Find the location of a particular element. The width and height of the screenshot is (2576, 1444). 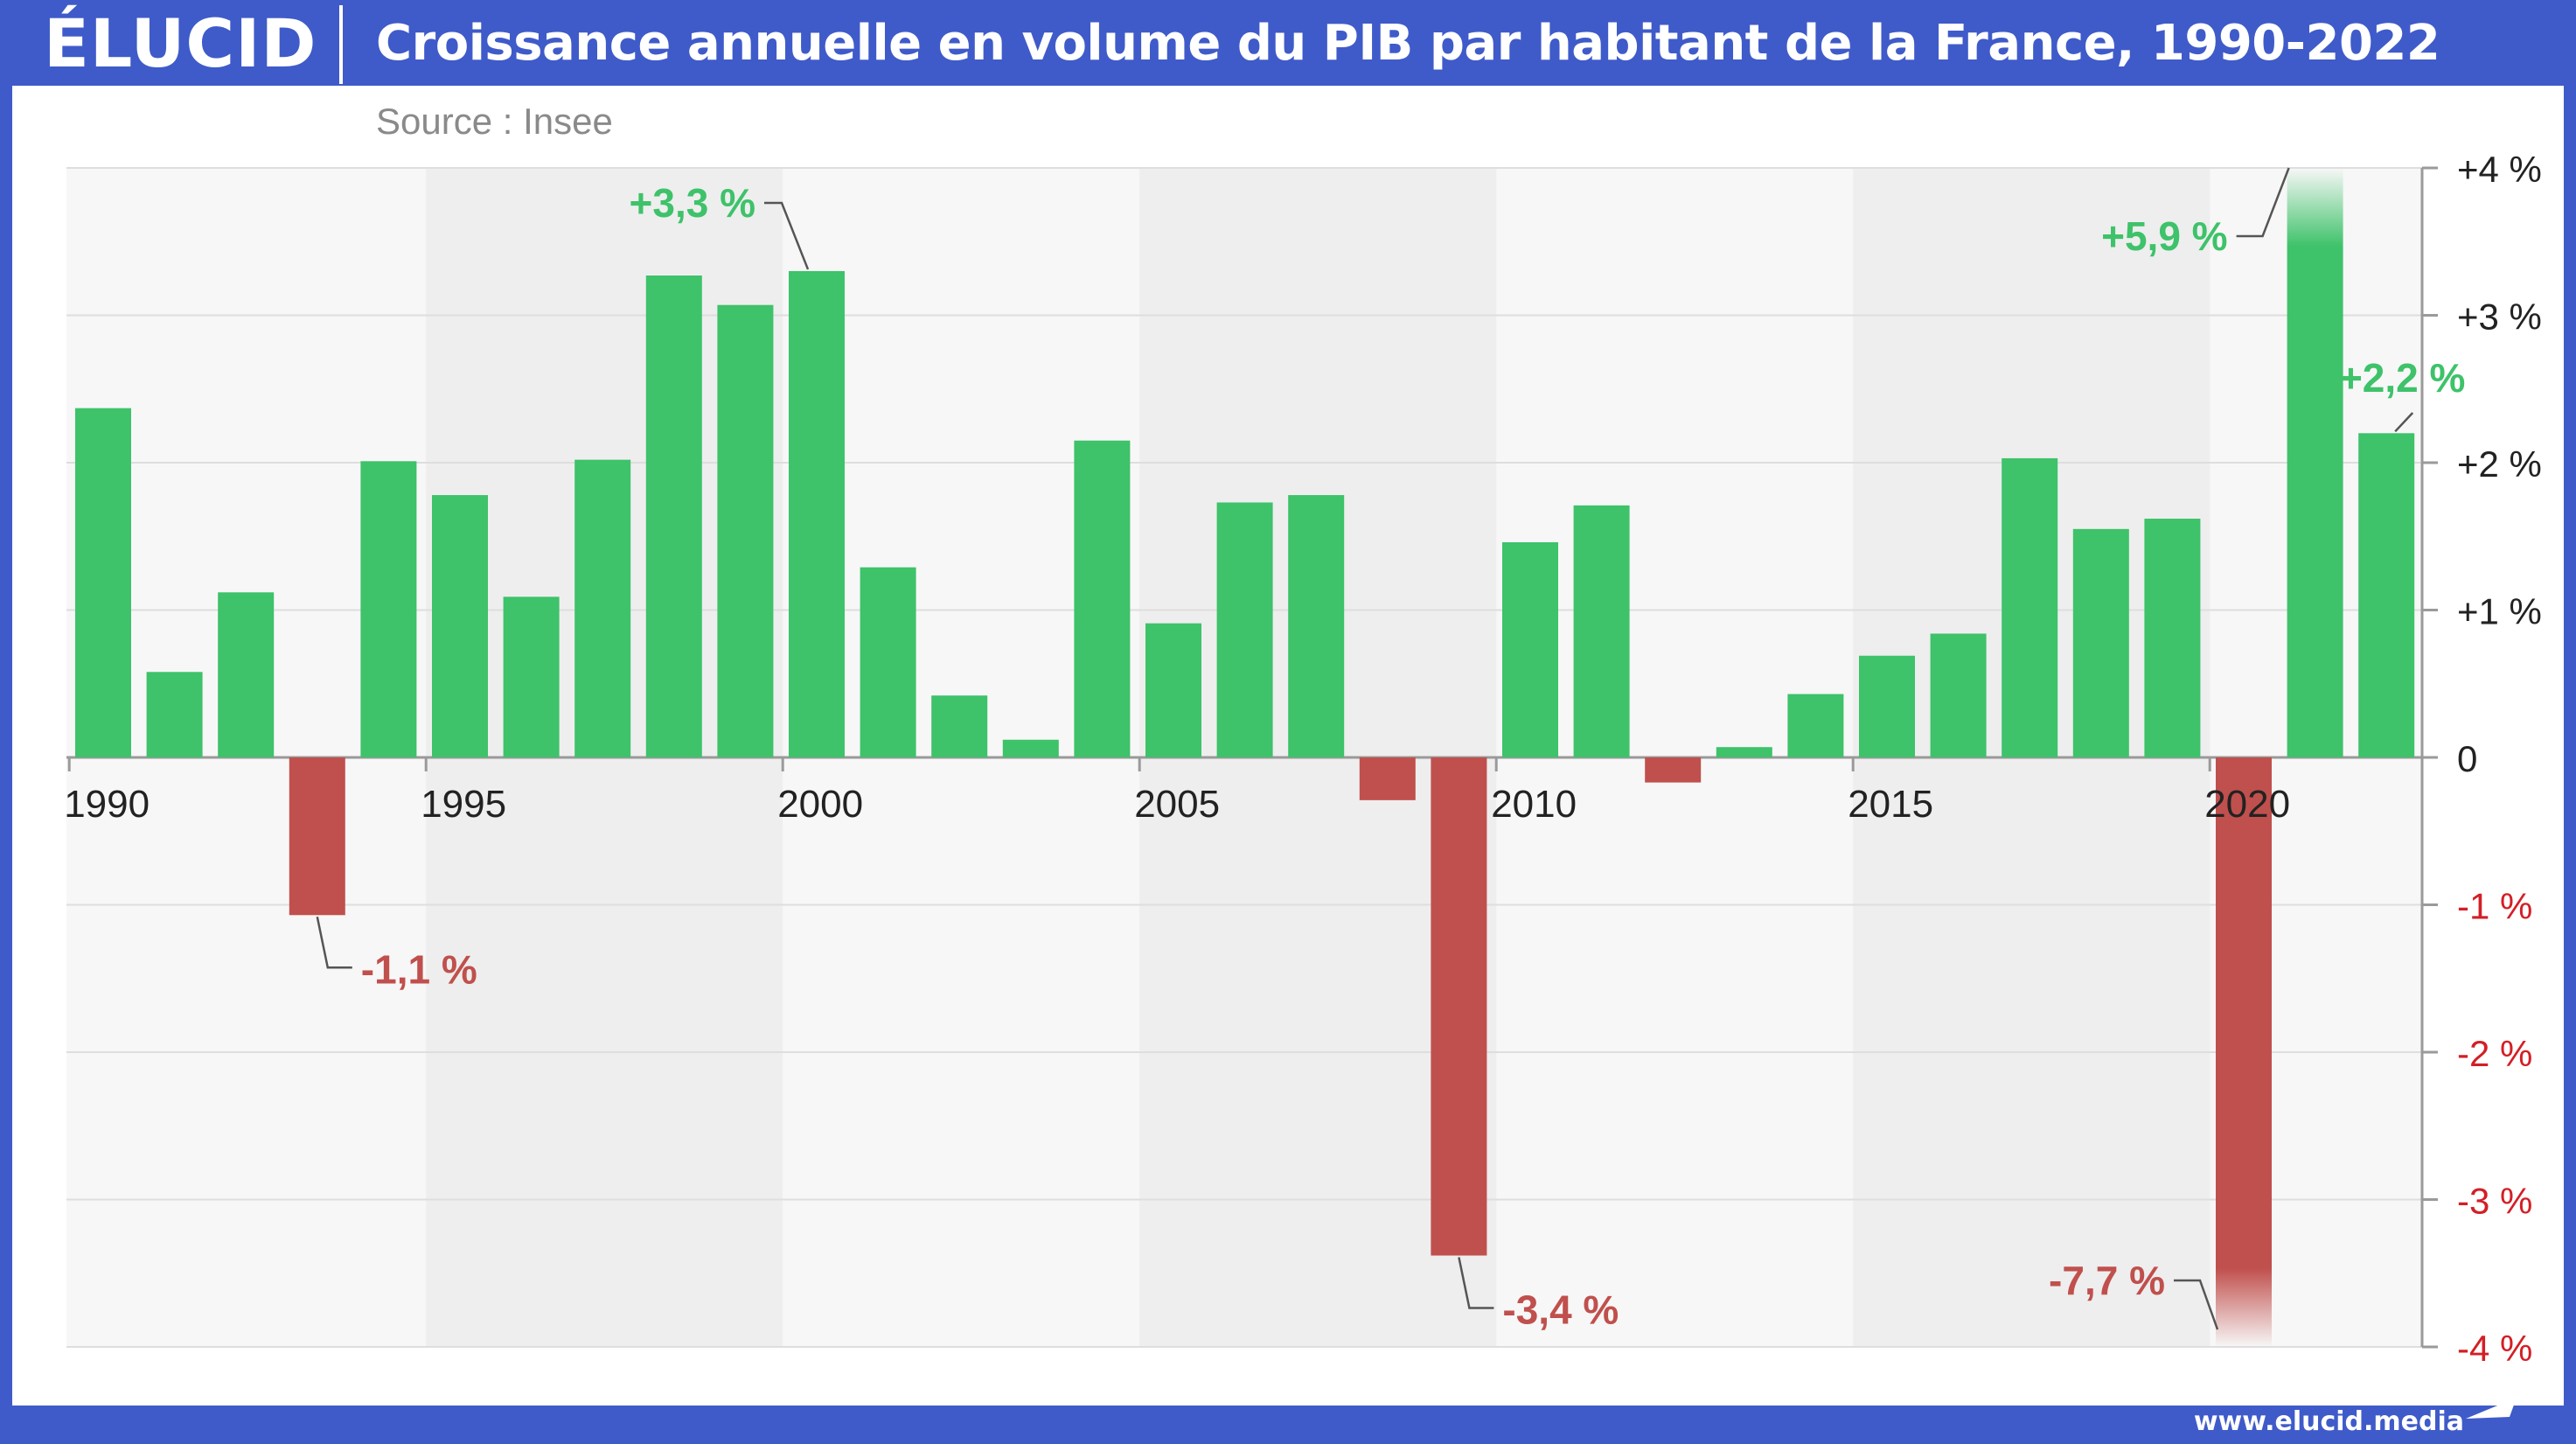

data-label: -7,7 % is located at coordinates (2107, 1280).